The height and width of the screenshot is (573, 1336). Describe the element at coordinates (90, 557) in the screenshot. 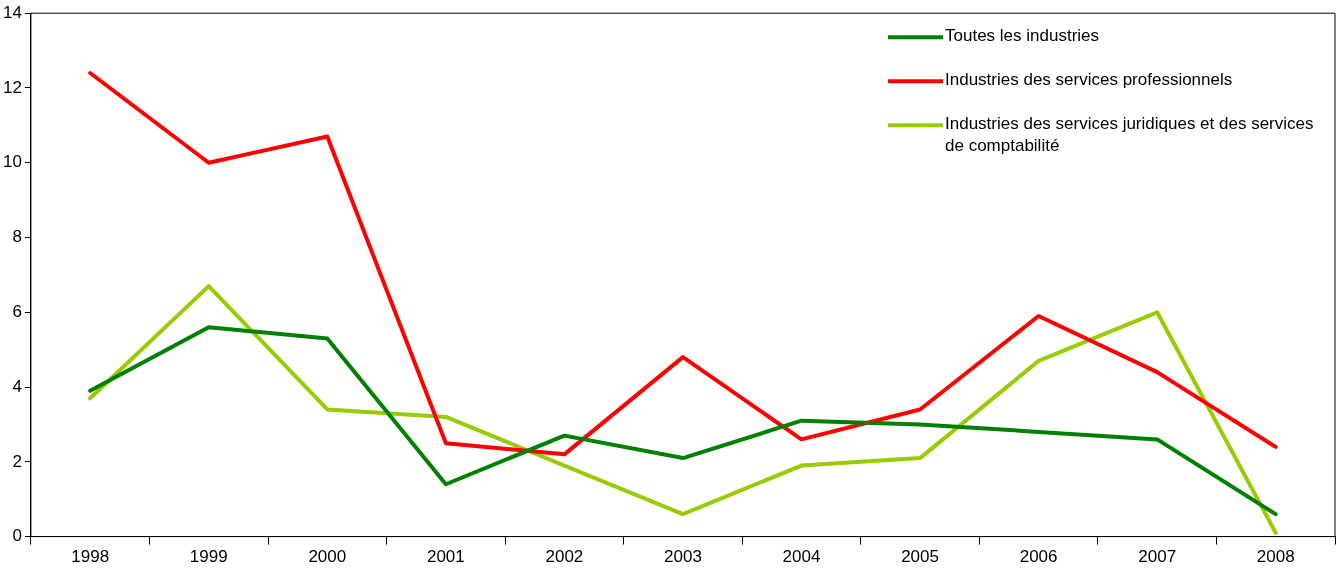

I see `x-tick-label: 1998` at that location.